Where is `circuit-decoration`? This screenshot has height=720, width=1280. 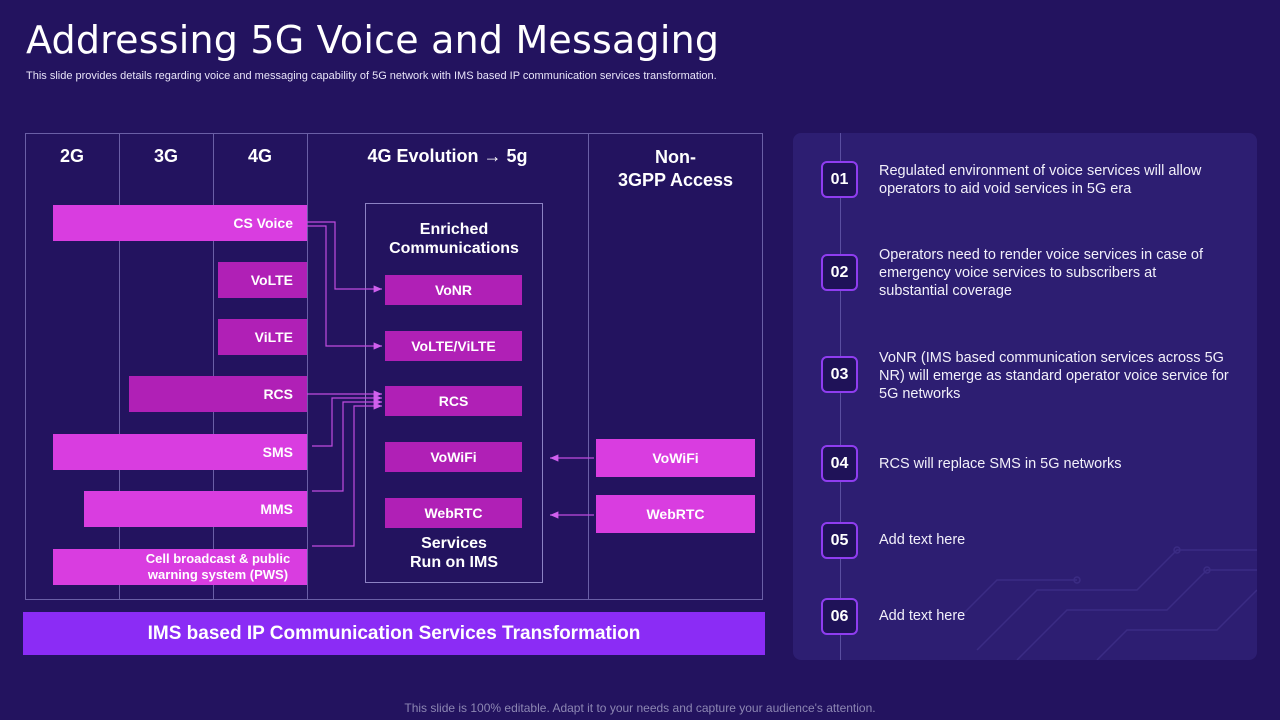 circuit-decoration is located at coordinates (1107, 603).